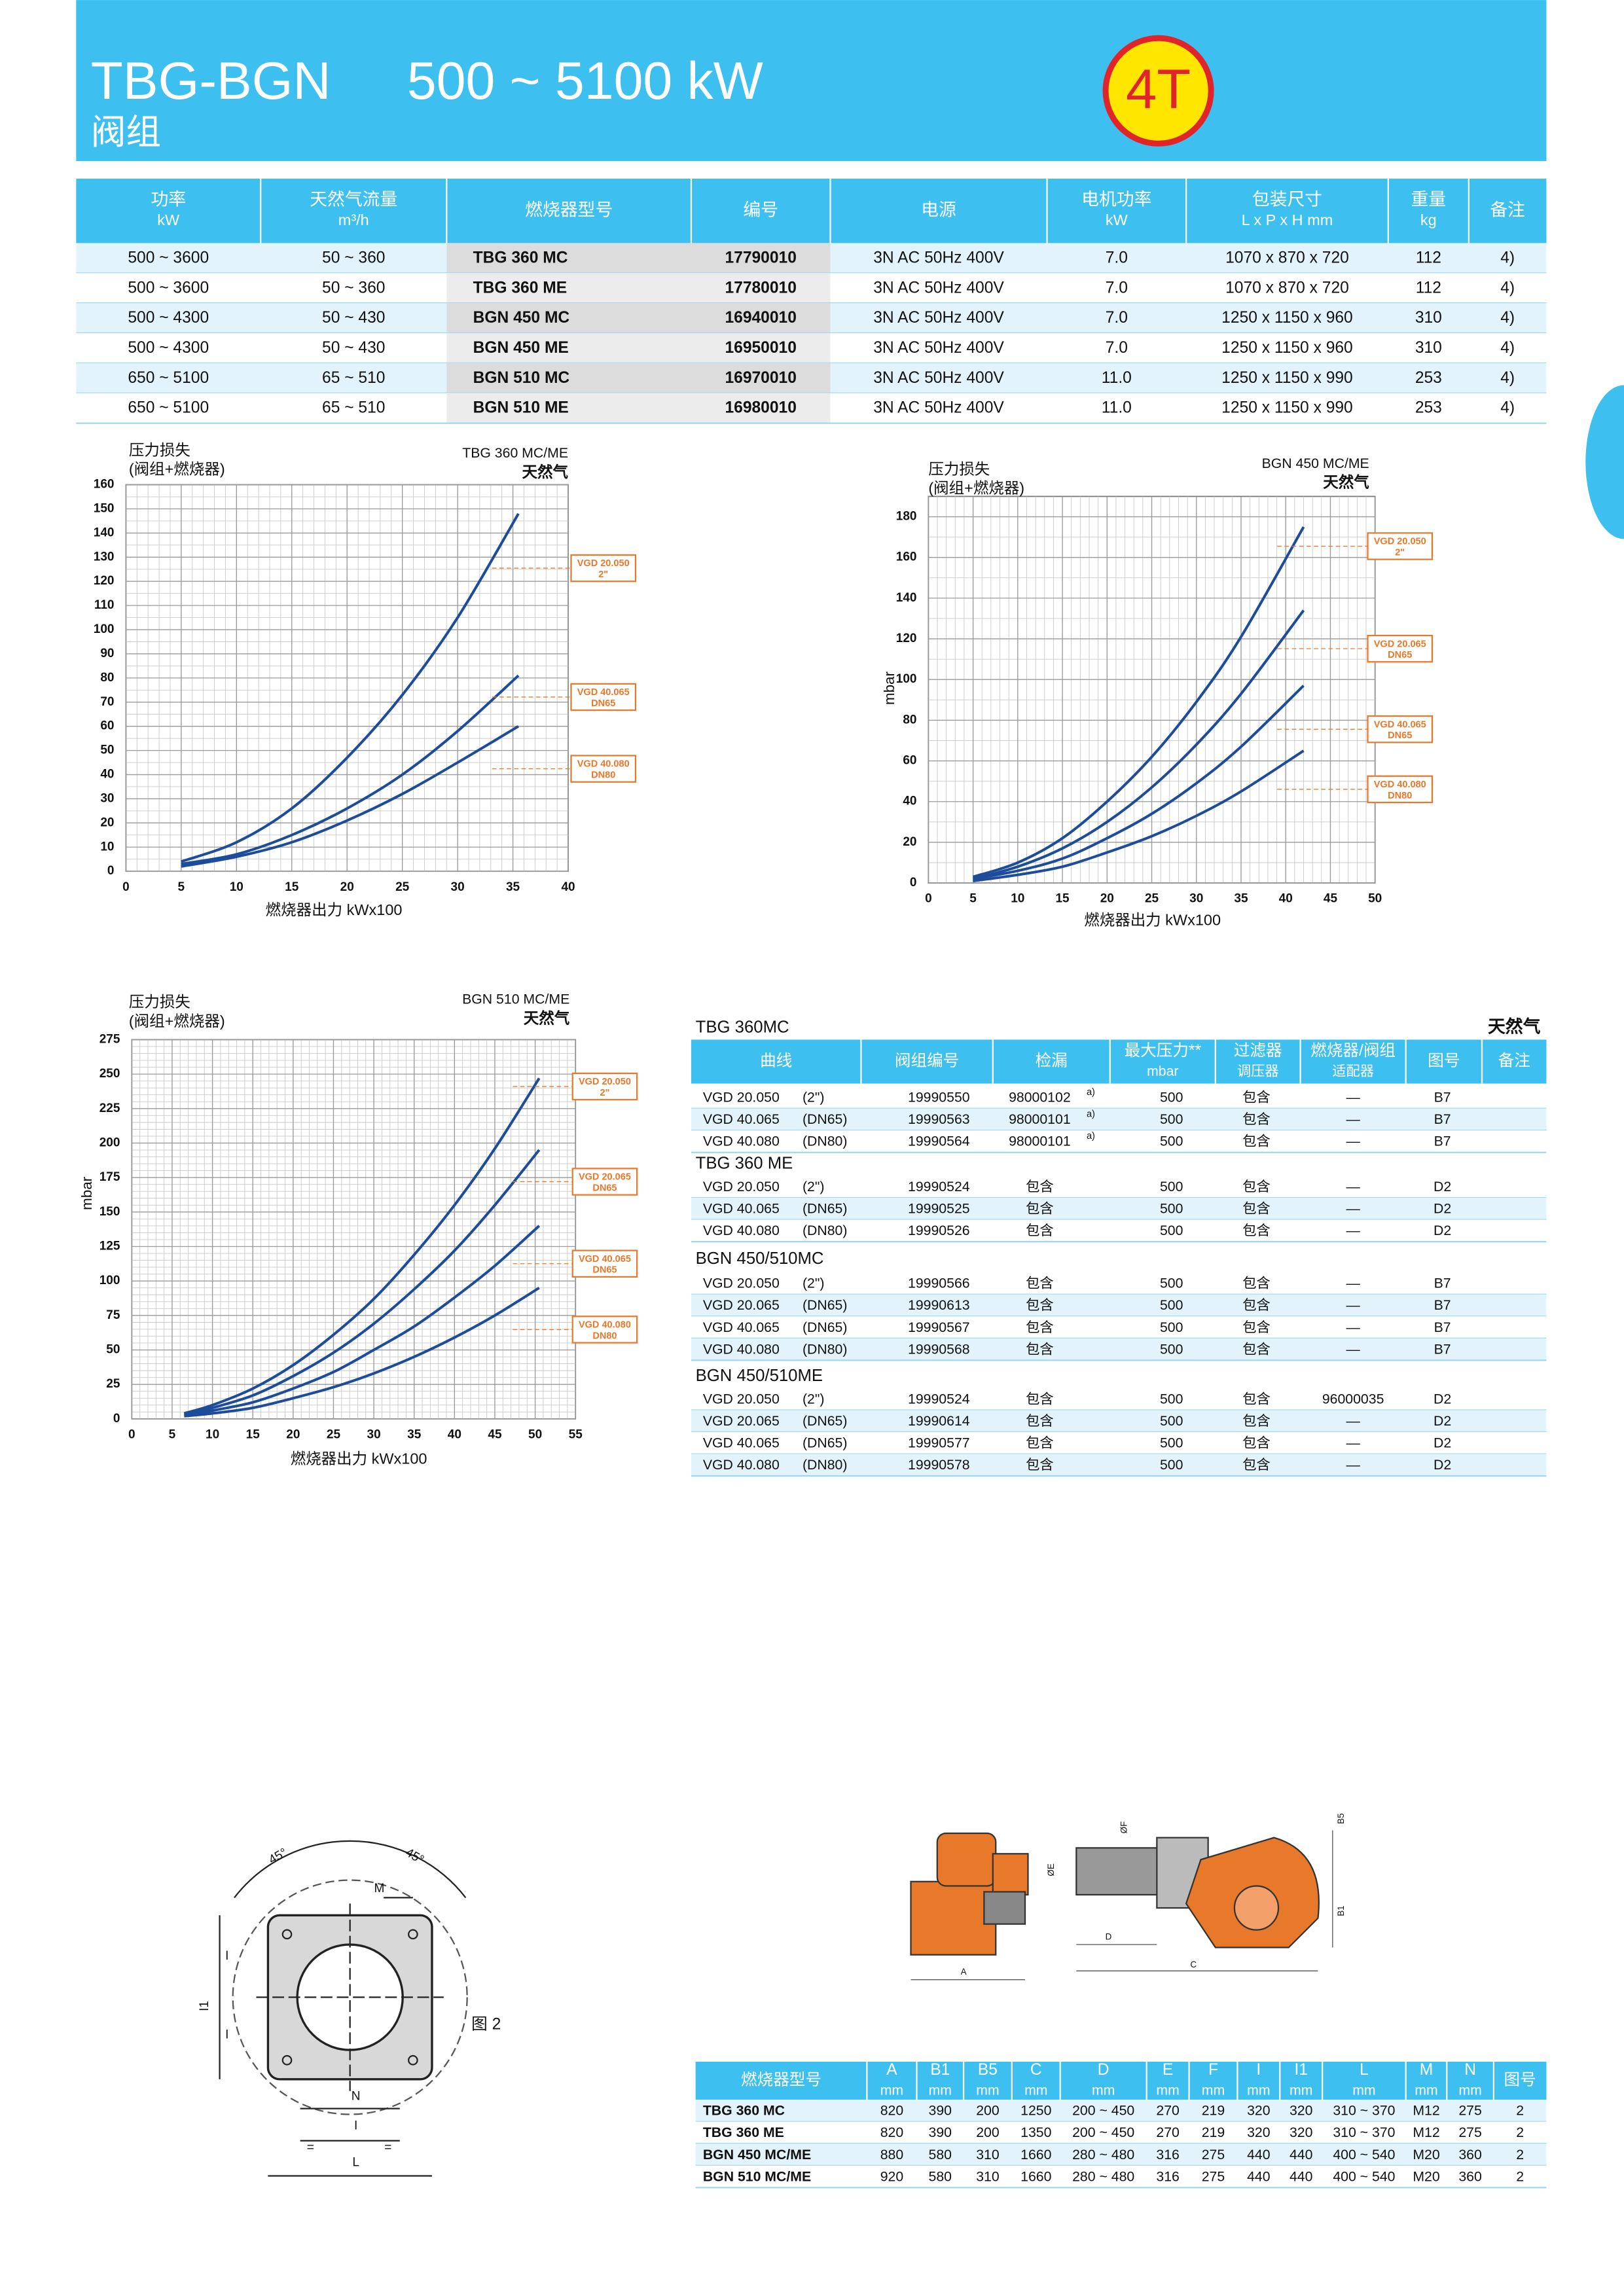 The height and width of the screenshot is (2296, 1624). What do you see at coordinates (414, 1434) in the screenshot?
I see `x-tick-label: 35` at bounding box center [414, 1434].